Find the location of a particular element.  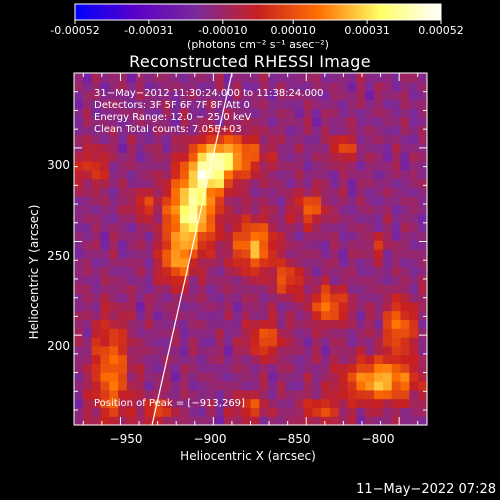

annotation-energy-range: Energy Range: 12.0 − 25.0 keV is located at coordinates (173, 117).